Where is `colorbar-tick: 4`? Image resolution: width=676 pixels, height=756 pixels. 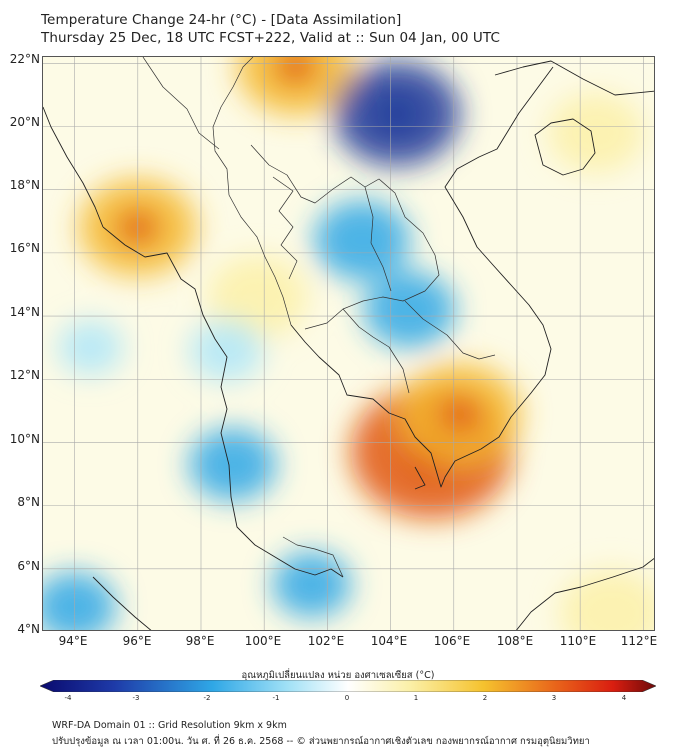 colorbar-tick: 4 is located at coordinates (624, 698).